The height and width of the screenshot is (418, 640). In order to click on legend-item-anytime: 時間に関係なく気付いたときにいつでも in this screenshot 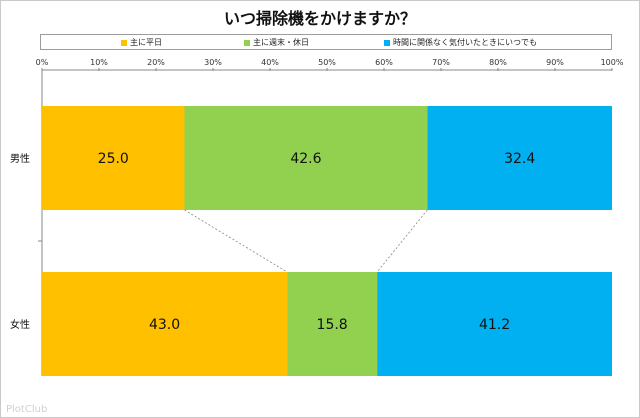, I will do `click(460, 42)`.